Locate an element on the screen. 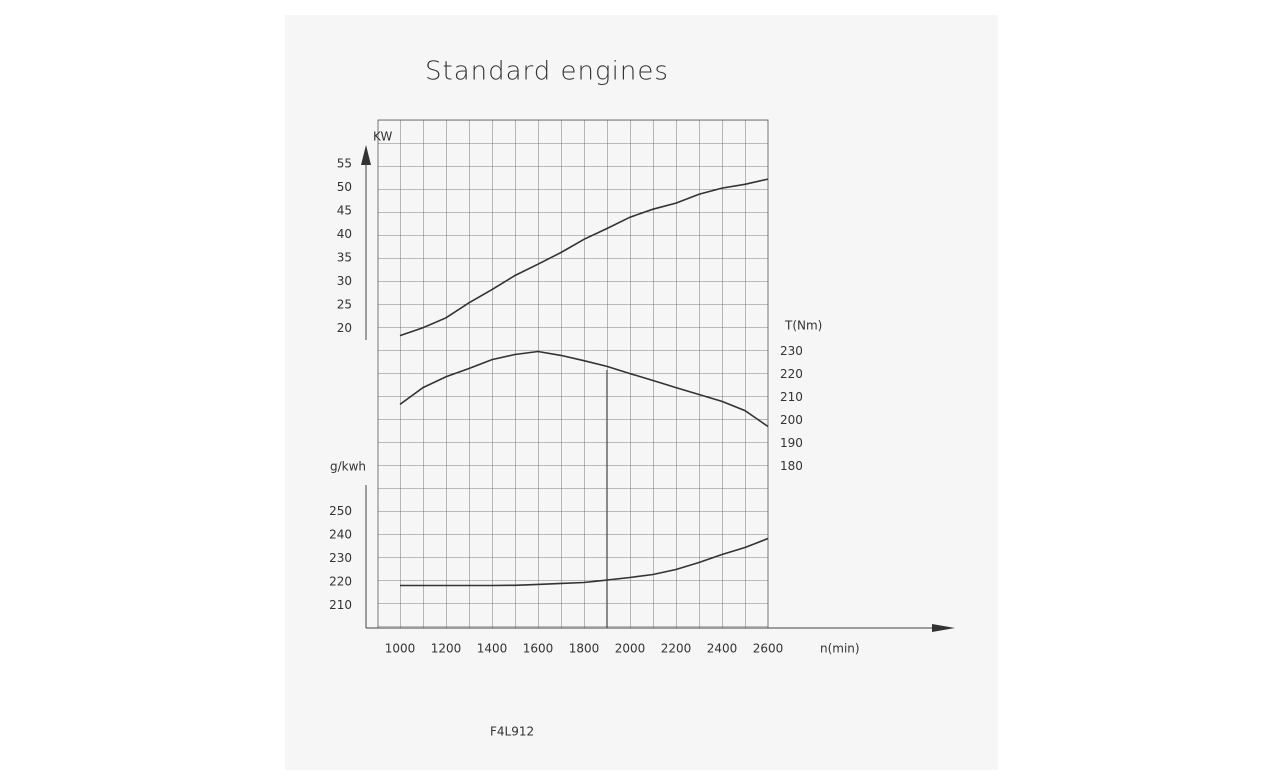 The height and width of the screenshot is (781, 1280). y-axis-label: g/kwh is located at coordinates (348, 467).